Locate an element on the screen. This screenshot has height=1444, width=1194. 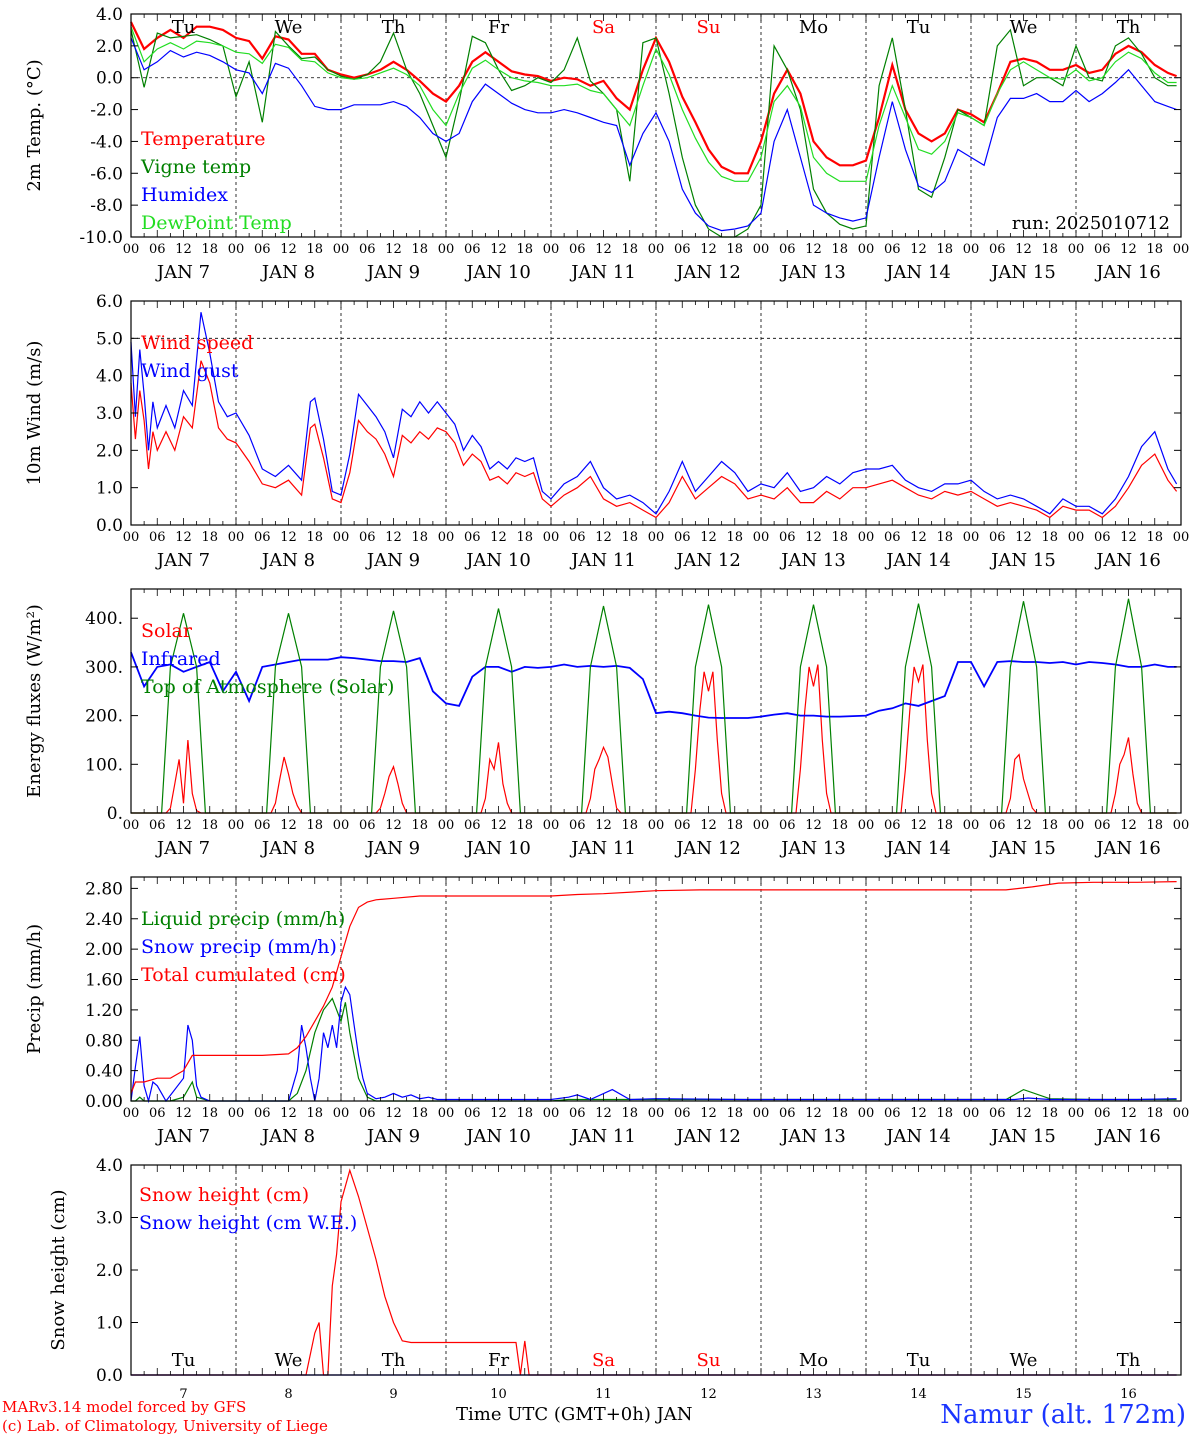
y-axis-label: 2m Temp. (°C) is located at coordinates (34, 125).